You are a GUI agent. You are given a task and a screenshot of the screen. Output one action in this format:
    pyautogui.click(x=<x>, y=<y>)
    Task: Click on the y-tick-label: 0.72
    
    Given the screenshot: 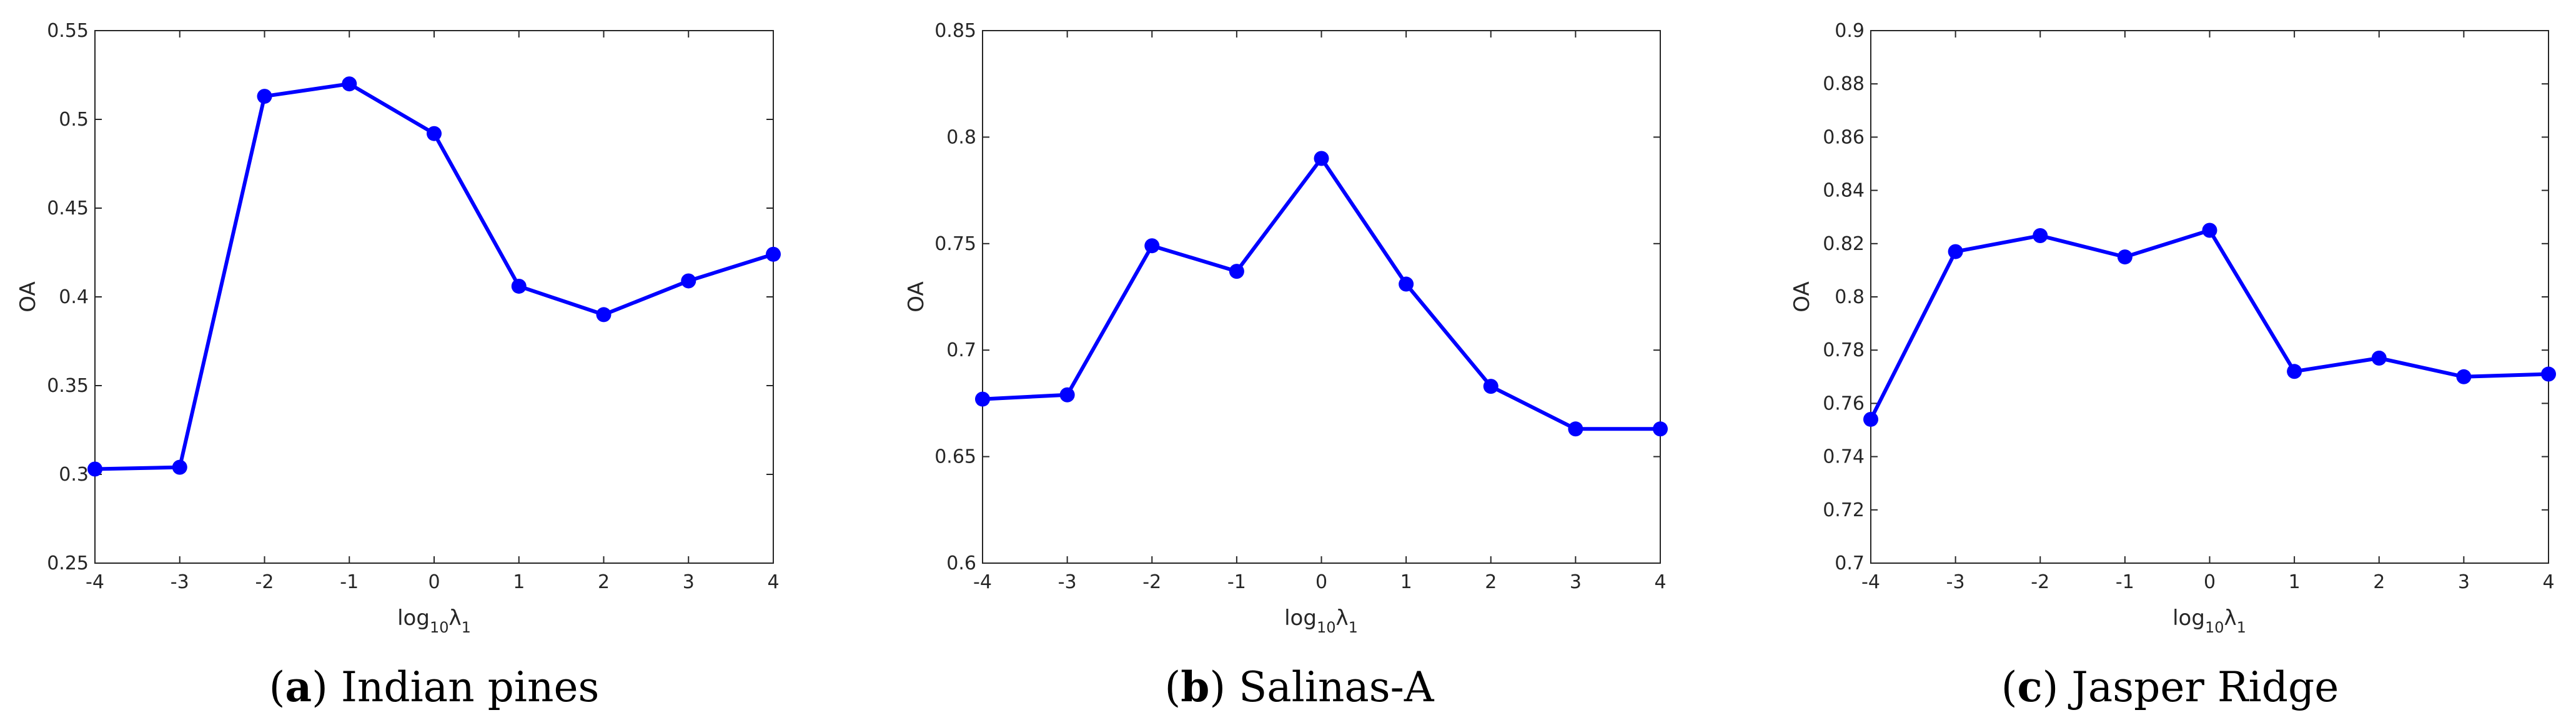 What is the action you would take?
    pyautogui.click(x=1844, y=510)
    